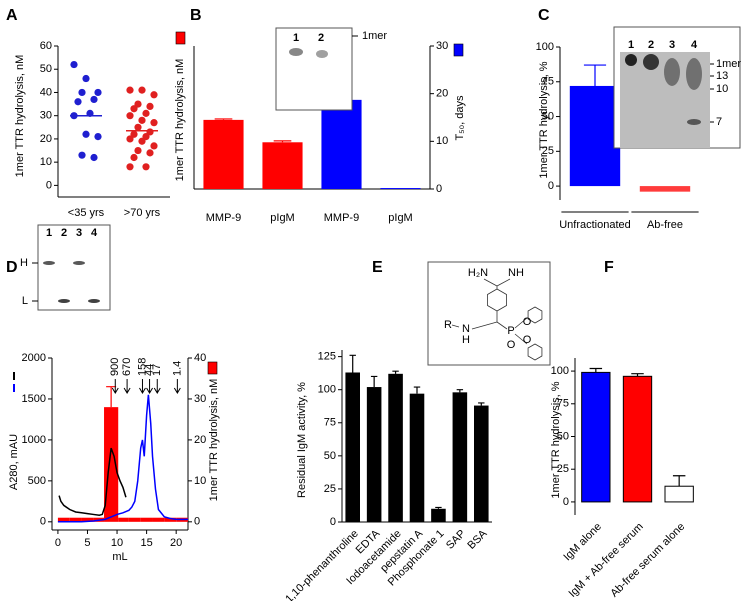 This screenshot has height=601, width=745. I want to click on x-tick-label: 10, so click(117, 543).